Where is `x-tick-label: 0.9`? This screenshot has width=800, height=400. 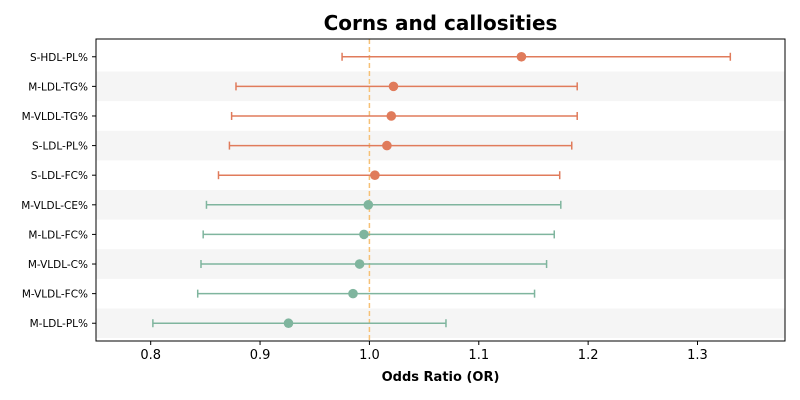 x-tick-label: 0.9 is located at coordinates (260, 355).